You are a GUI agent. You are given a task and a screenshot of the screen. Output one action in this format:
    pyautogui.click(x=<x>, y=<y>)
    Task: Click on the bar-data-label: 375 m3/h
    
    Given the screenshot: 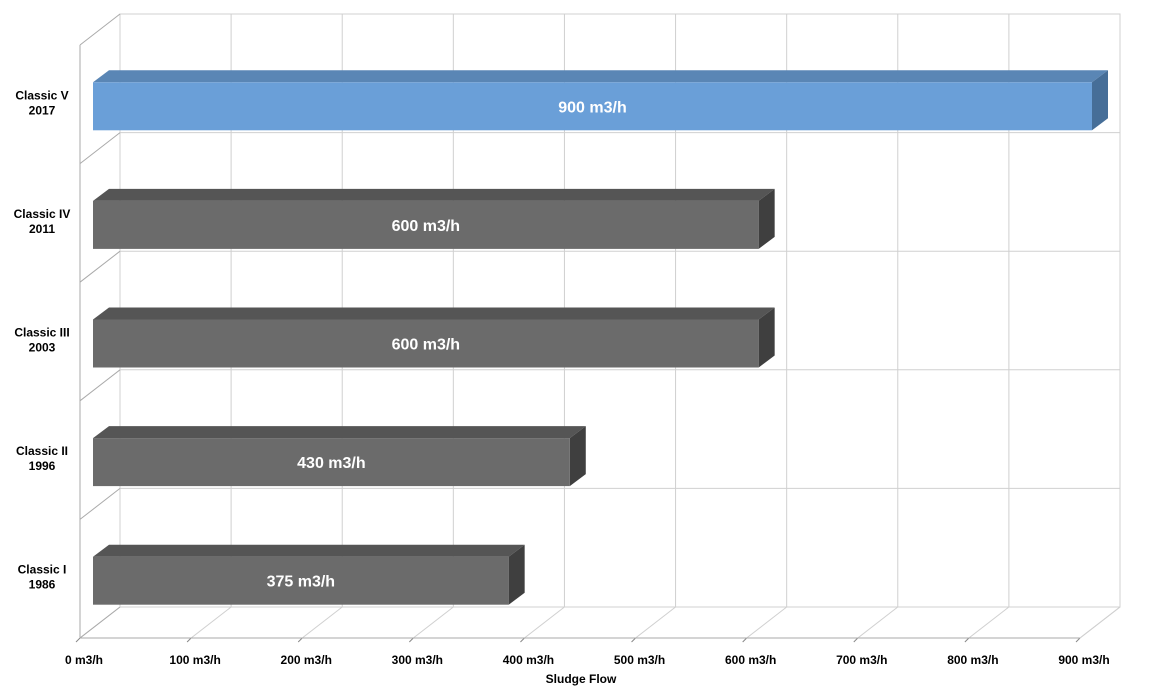 What is the action you would take?
    pyautogui.click(x=301, y=582)
    